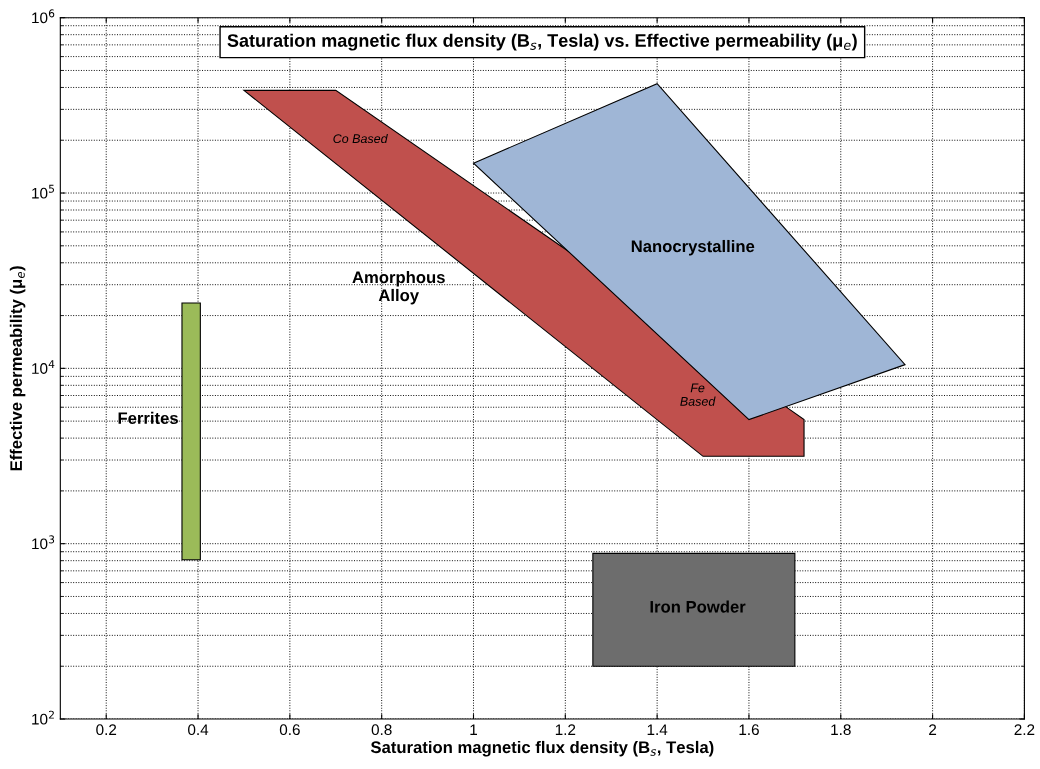 The width and height of the screenshot is (1040, 769). What do you see at coordinates (17, 368) in the screenshot?
I see `y-axis-title: Effective permeability (μ$_{e}$)` at bounding box center [17, 368].